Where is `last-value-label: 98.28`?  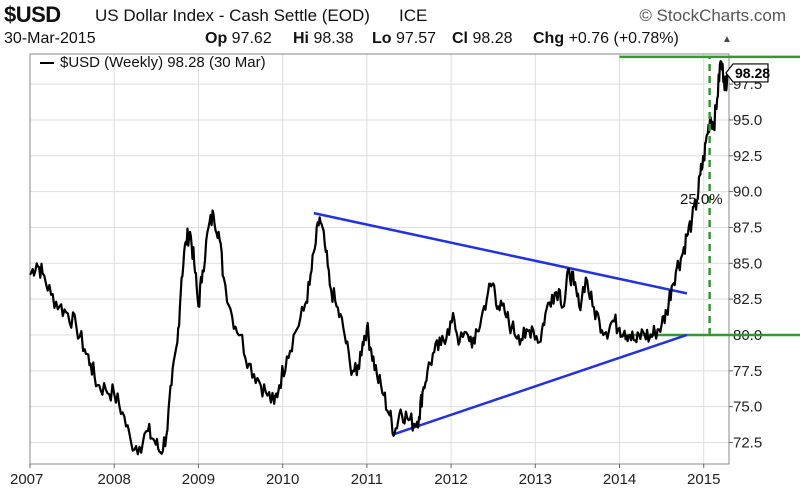
last-value-label: 98.28 is located at coordinates (752, 73).